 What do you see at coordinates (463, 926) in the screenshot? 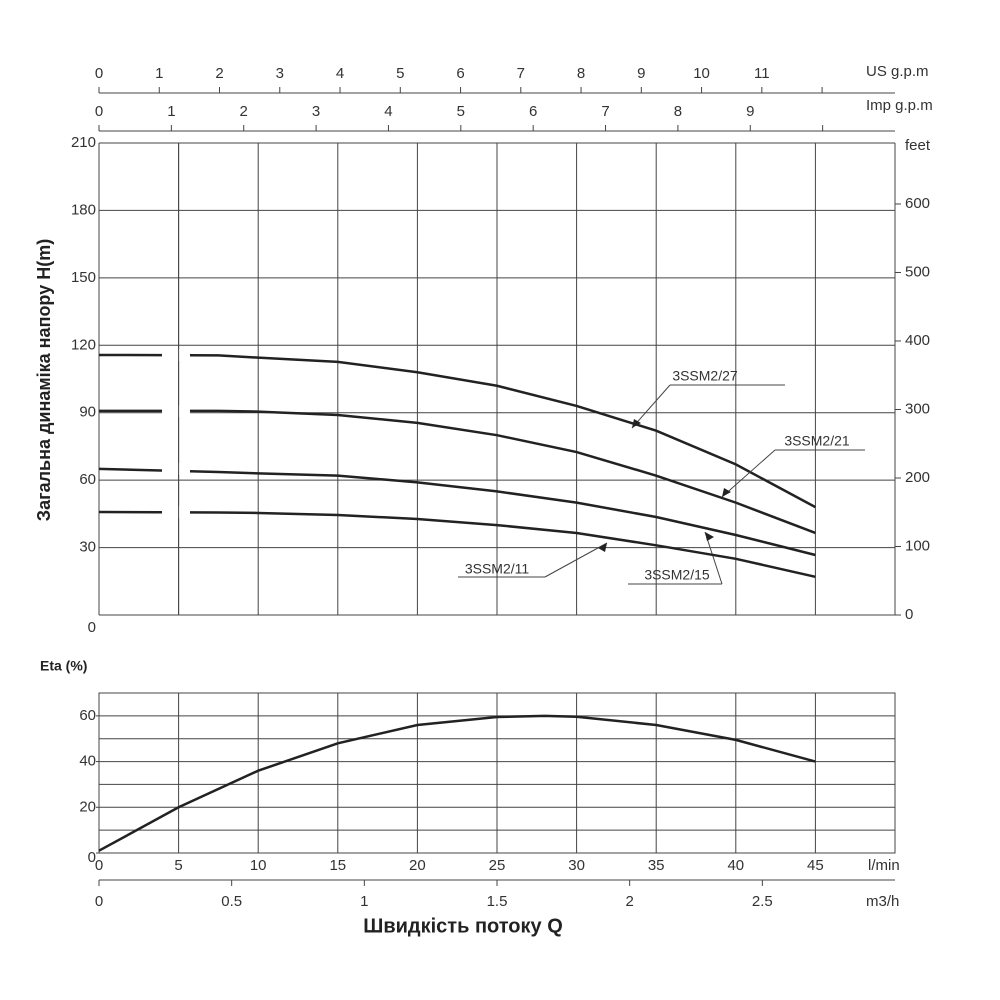
I see `x-axis-main-title: Швидкість потоку Q` at bounding box center [463, 926].